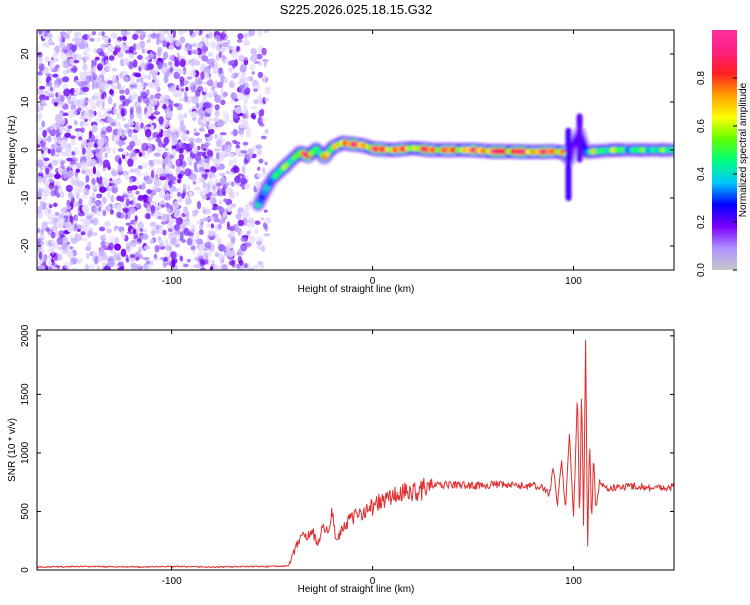 The image size is (750, 605). What do you see at coordinates (701, 78) in the screenshot?
I see `colorbar-tick-label: 0.8` at bounding box center [701, 78].